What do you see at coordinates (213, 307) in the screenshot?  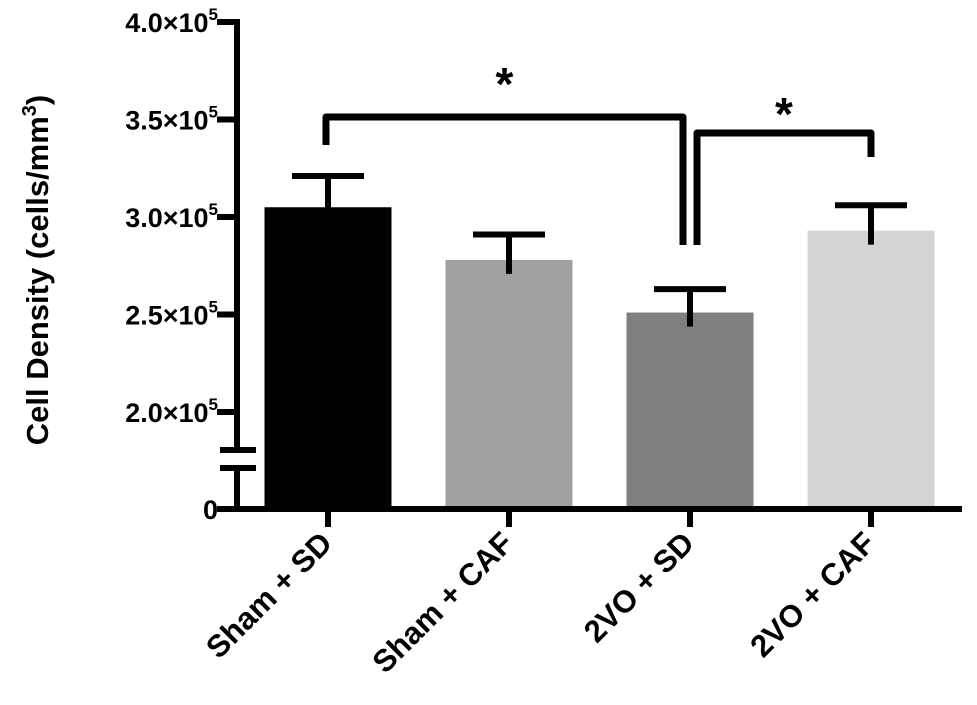 I see `y-tick-label-exponent-4: 5` at bounding box center [213, 307].